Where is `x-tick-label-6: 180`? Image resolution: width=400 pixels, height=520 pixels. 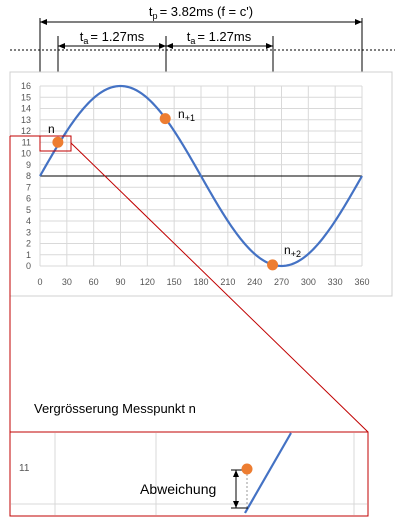 x-tick-label-6: 180 is located at coordinates (200, 282).